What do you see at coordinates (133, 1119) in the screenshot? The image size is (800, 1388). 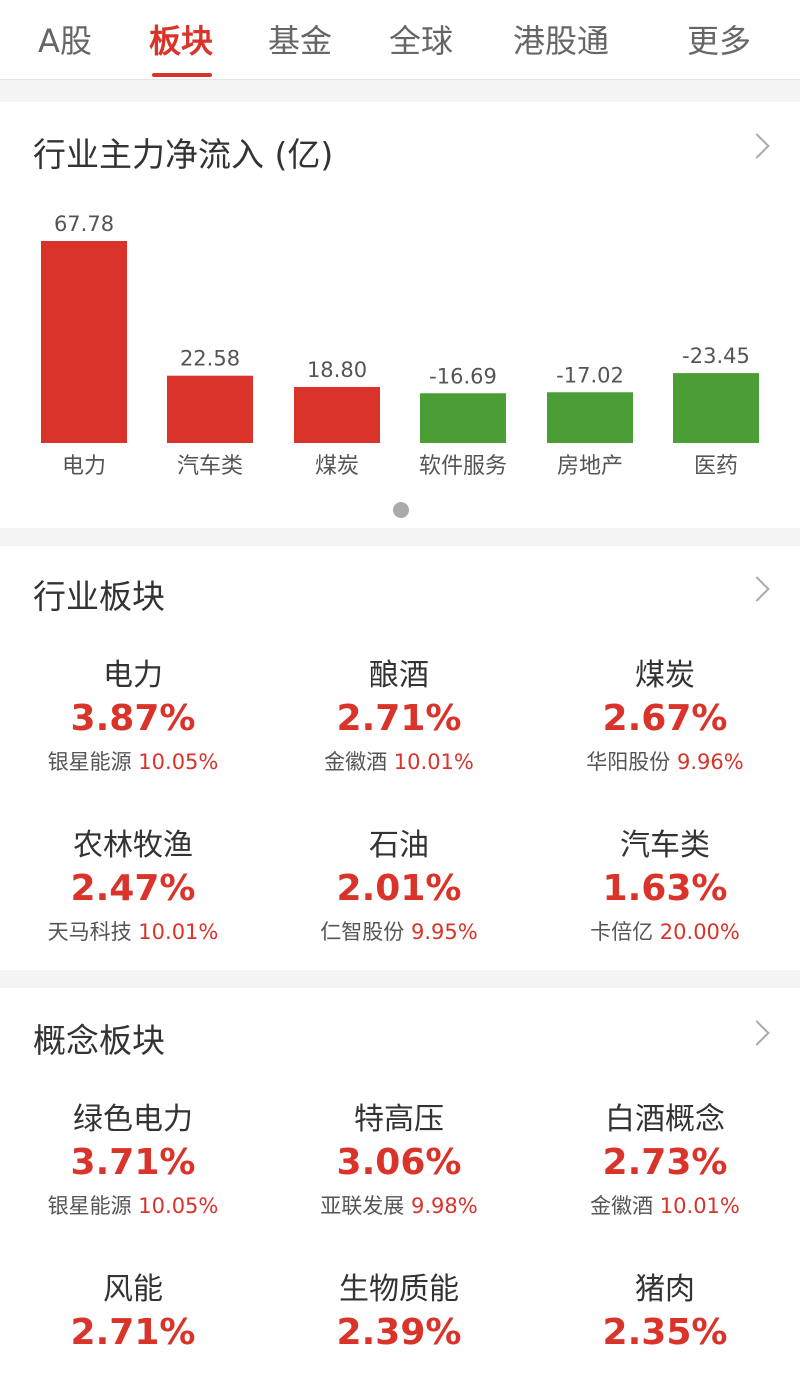 I see `sector-name: 绿色电力` at bounding box center [133, 1119].